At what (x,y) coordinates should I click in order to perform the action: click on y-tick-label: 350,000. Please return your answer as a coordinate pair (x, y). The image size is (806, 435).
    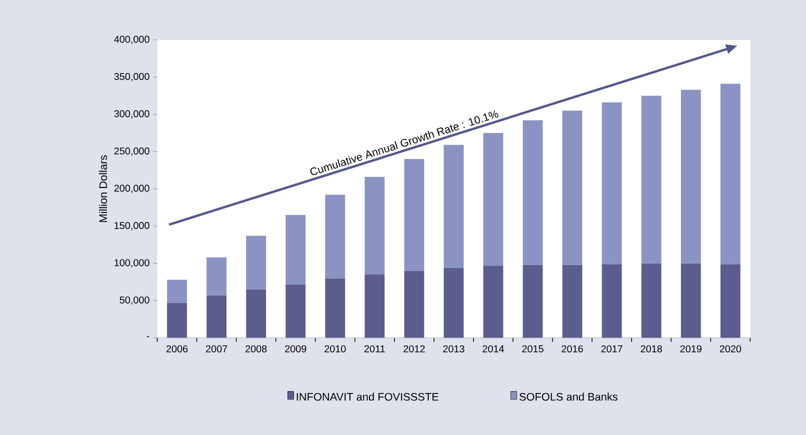
    Looking at the image, I should click on (132, 76).